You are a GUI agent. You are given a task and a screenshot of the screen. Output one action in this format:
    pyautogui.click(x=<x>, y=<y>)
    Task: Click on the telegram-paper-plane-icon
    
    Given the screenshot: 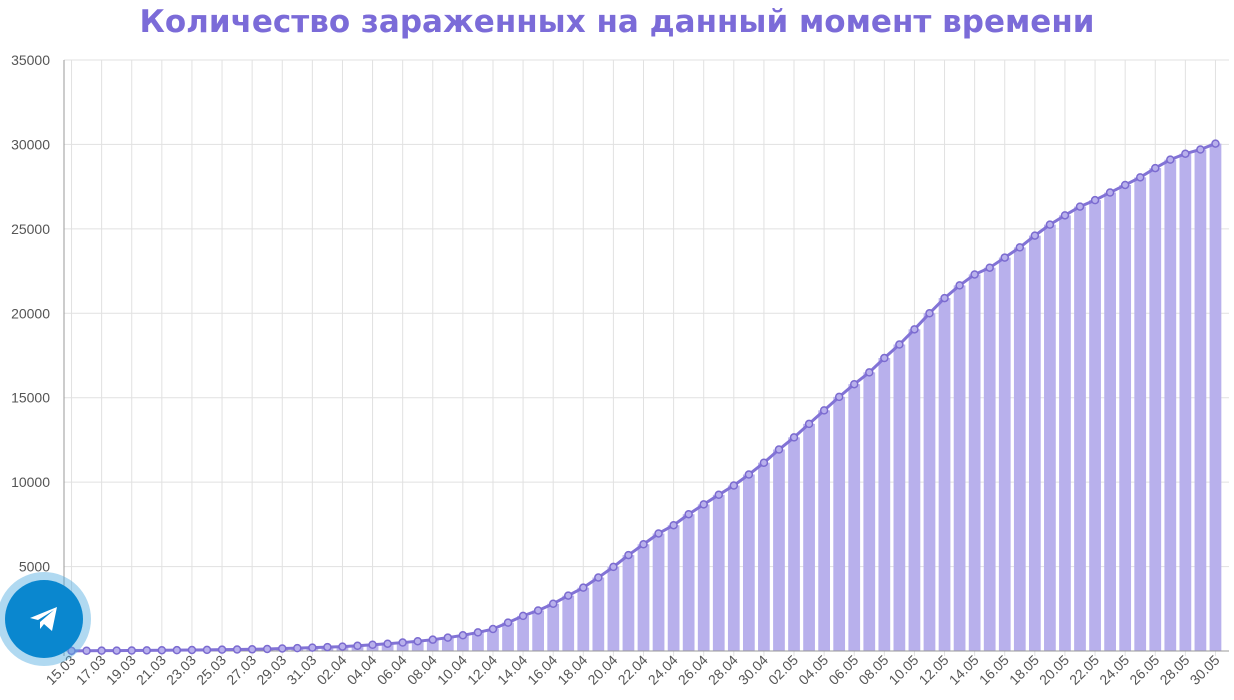 What is the action you would take?
    pyautogui.click(x=43, y=619)
    